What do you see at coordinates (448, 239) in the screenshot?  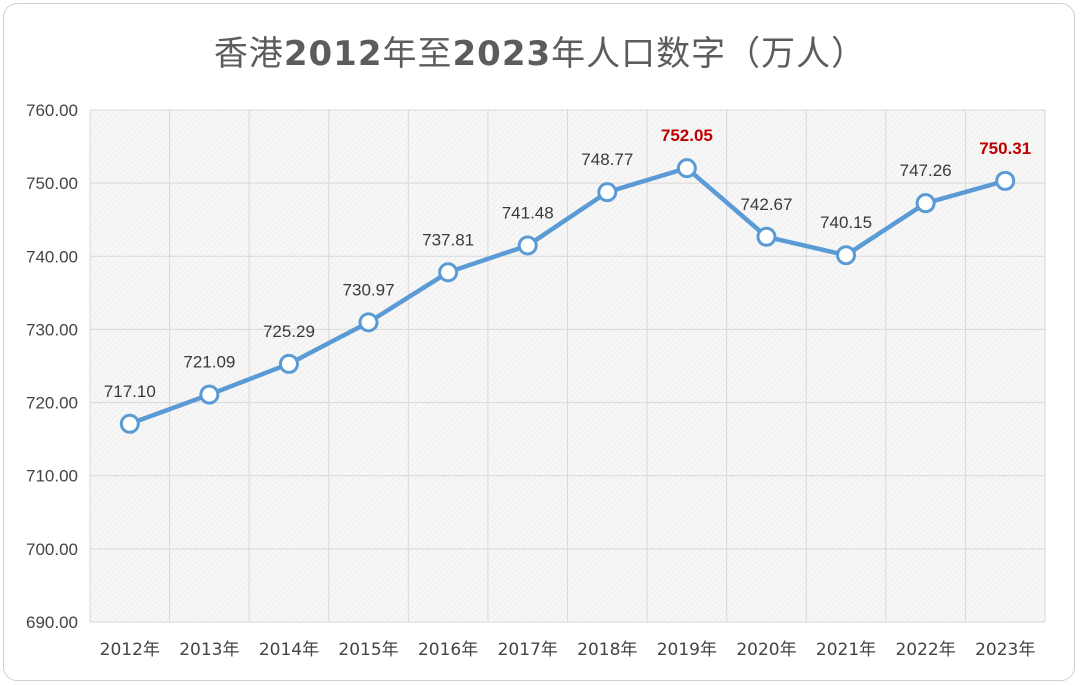 I see `data-label: 737.81` at bounding box center [448, 239].